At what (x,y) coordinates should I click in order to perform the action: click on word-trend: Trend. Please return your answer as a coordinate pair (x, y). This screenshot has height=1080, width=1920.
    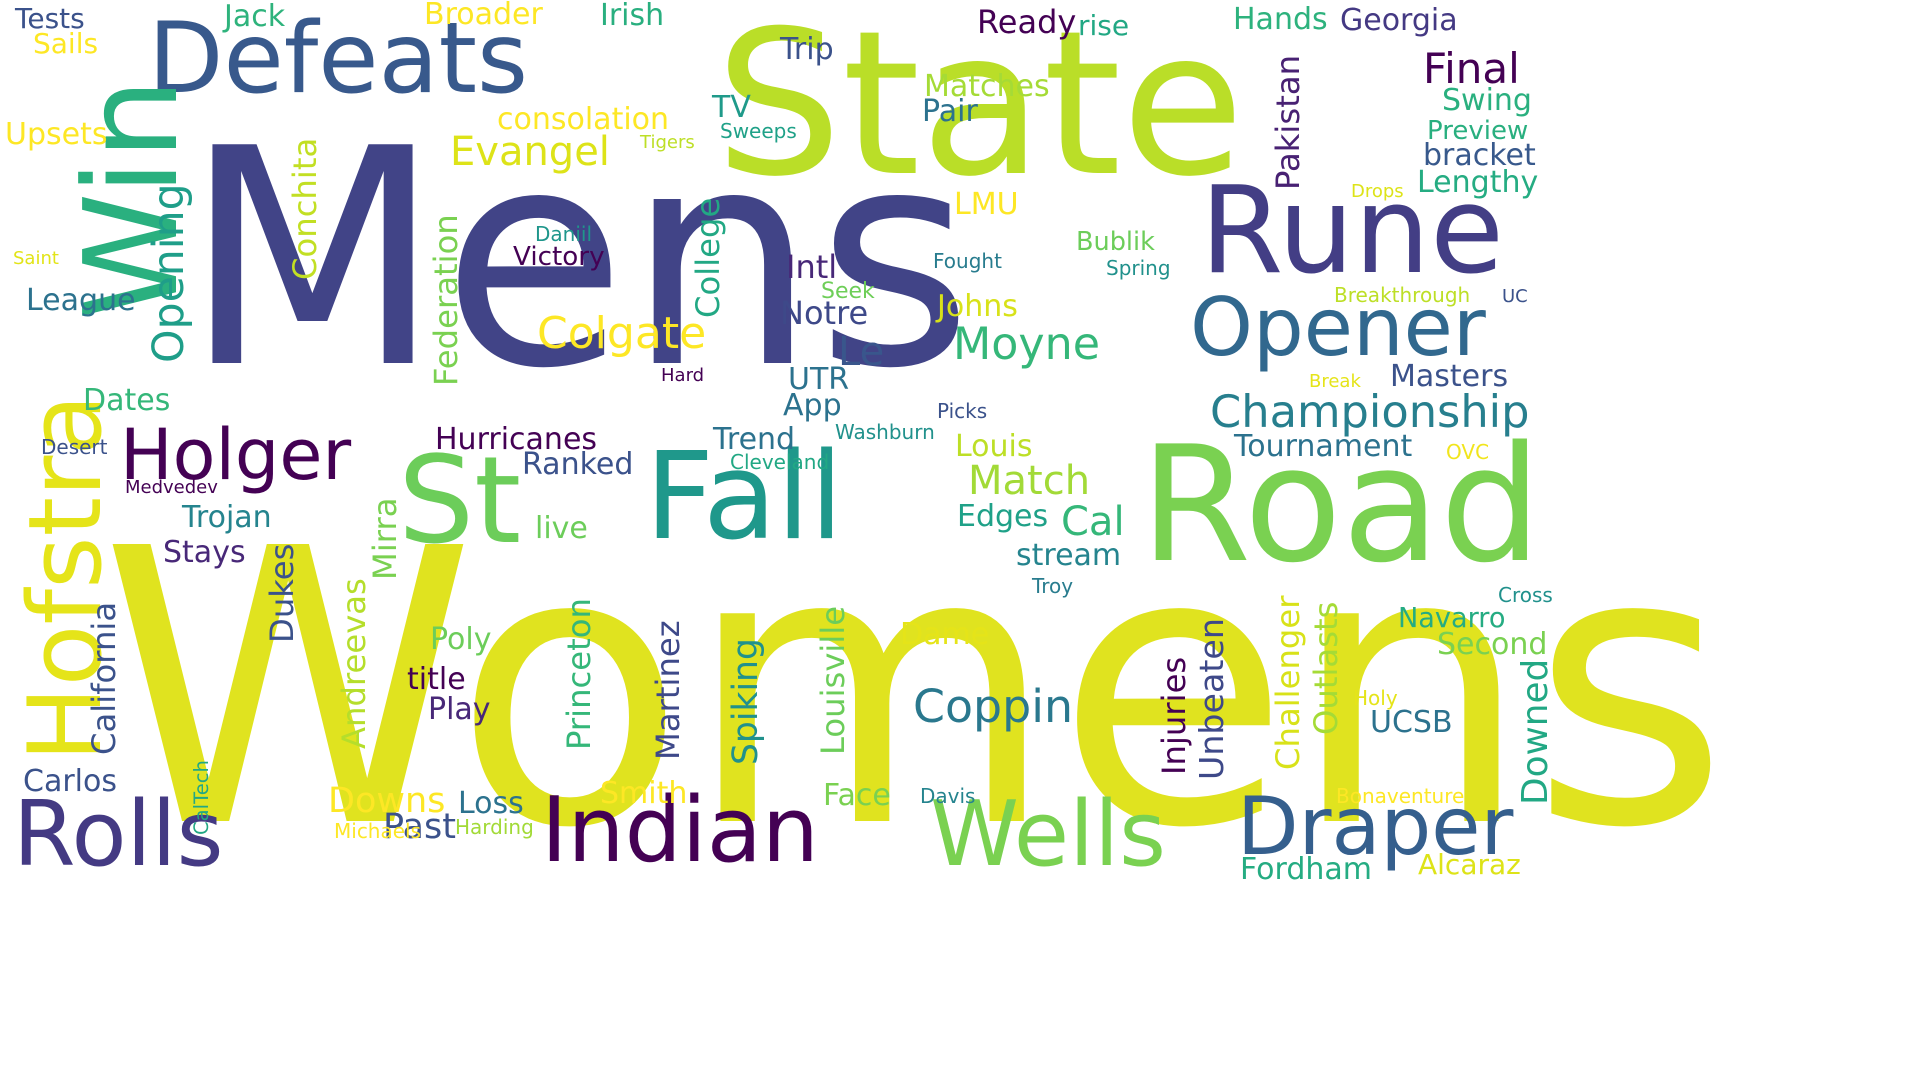
    Looking at the image, I should click on (754, 439).